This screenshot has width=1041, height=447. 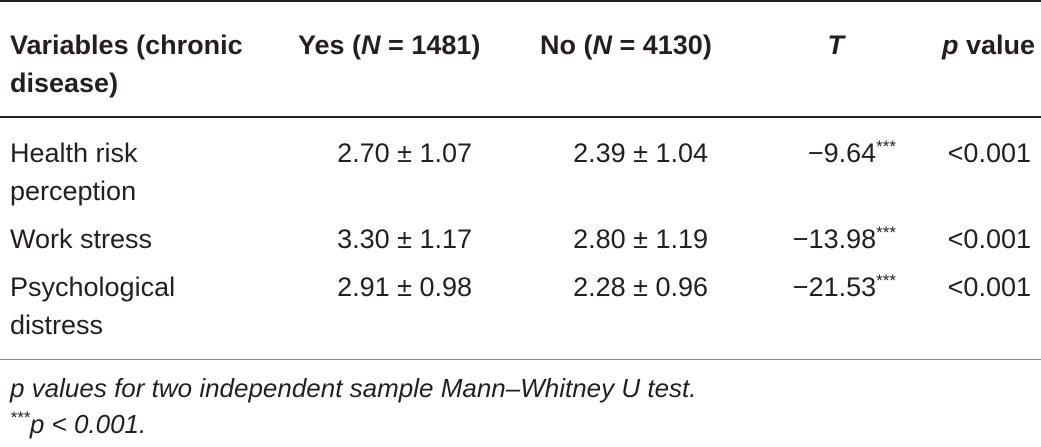 I want to click on row-1-t: −9.64***, so click(x=851, y=152).